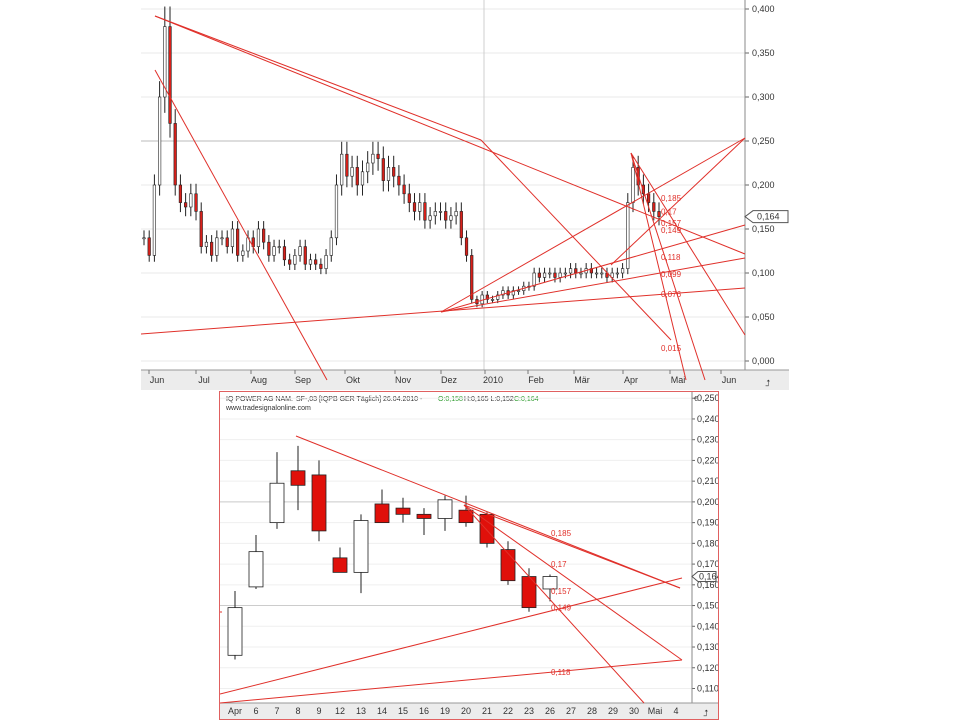  What do you see at coordinates (359, 399) in the screenshot?
I see `chart-header-symbol: SF-,03 [IQPB GER Täglich] 26.04.2010 -` at bounding box center [359, 399].